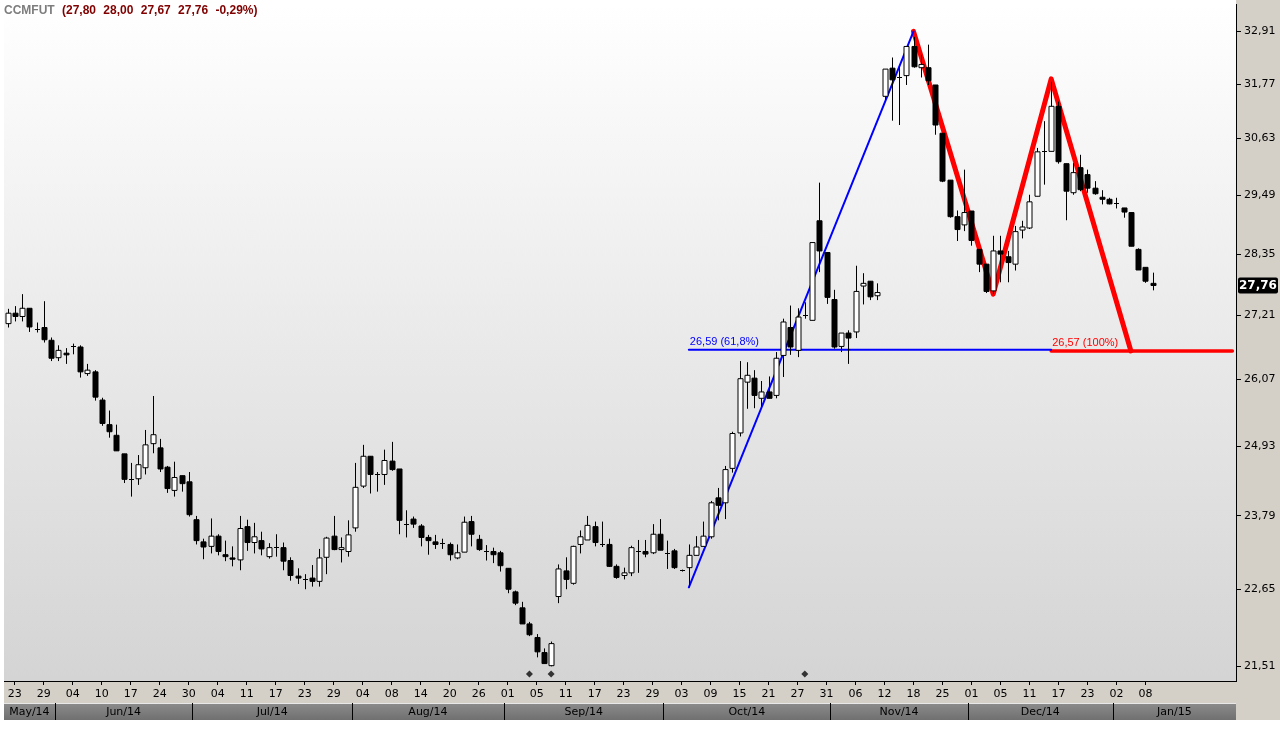  I want to click on y-tick-label: 27,21, so click(1260, 315).